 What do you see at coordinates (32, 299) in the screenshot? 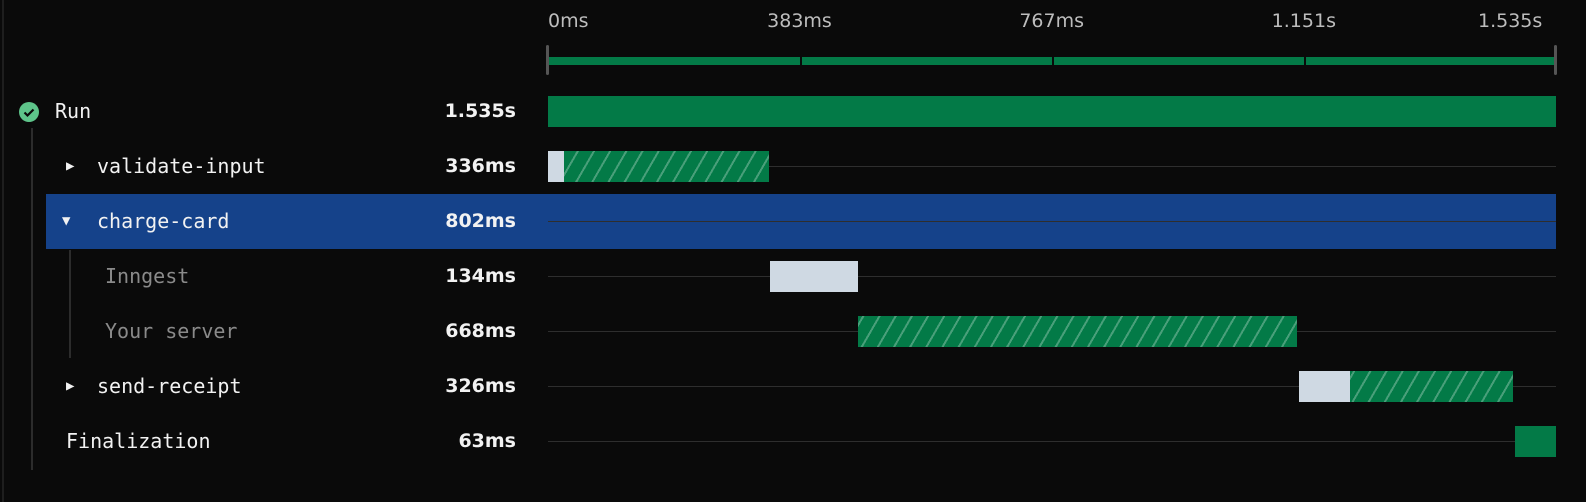
I see `tree-guide-run` at bounding box center [32, 299].